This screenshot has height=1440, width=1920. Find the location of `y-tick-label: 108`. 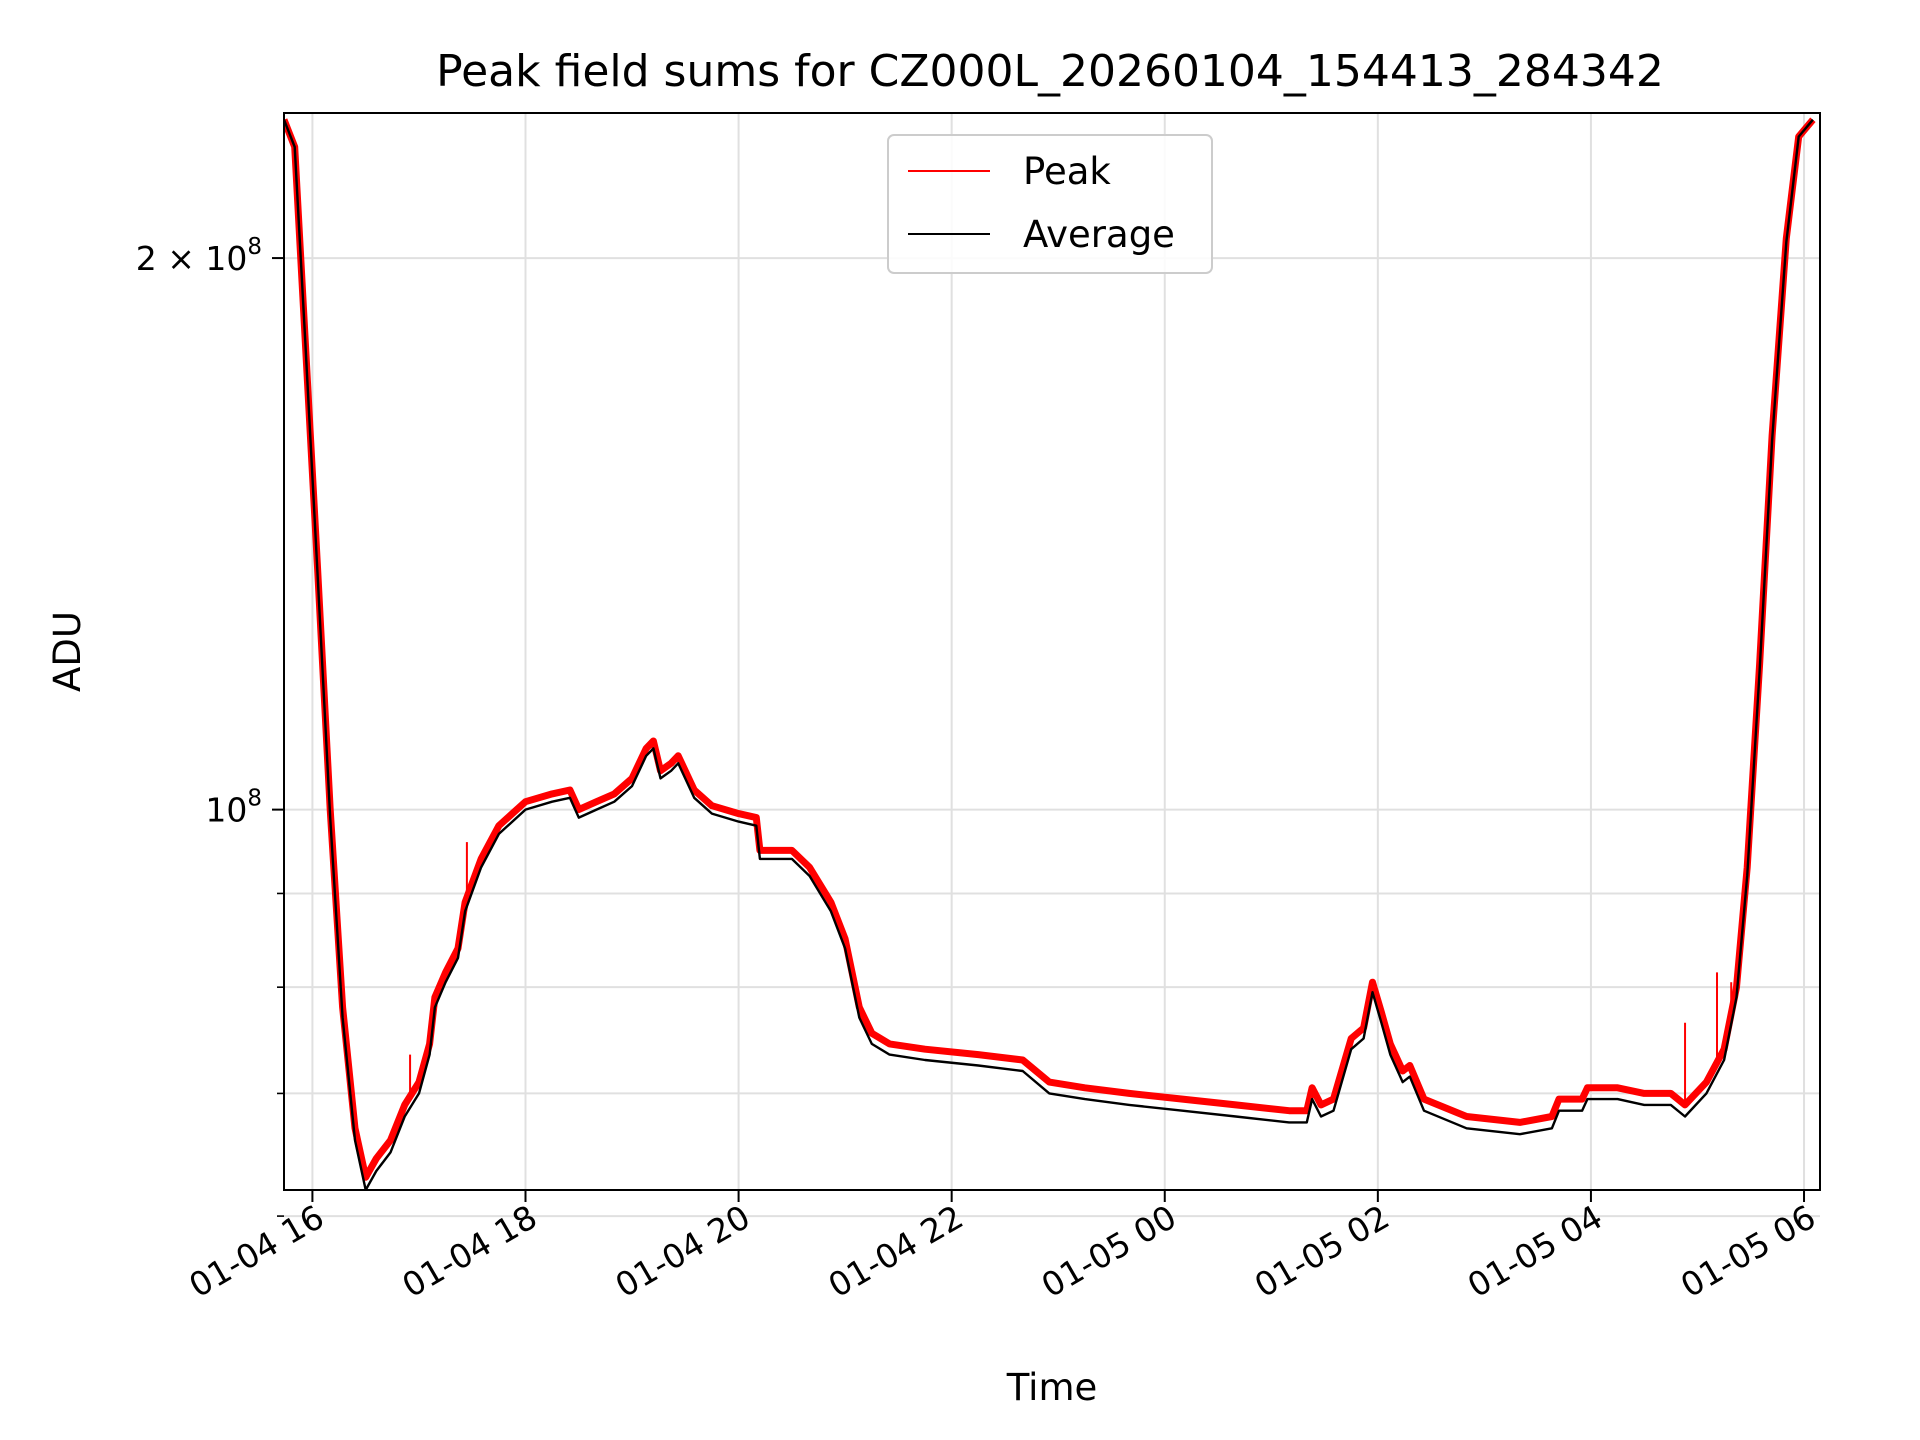

y-tick-label: 108 is located at coordinates (233, 808).